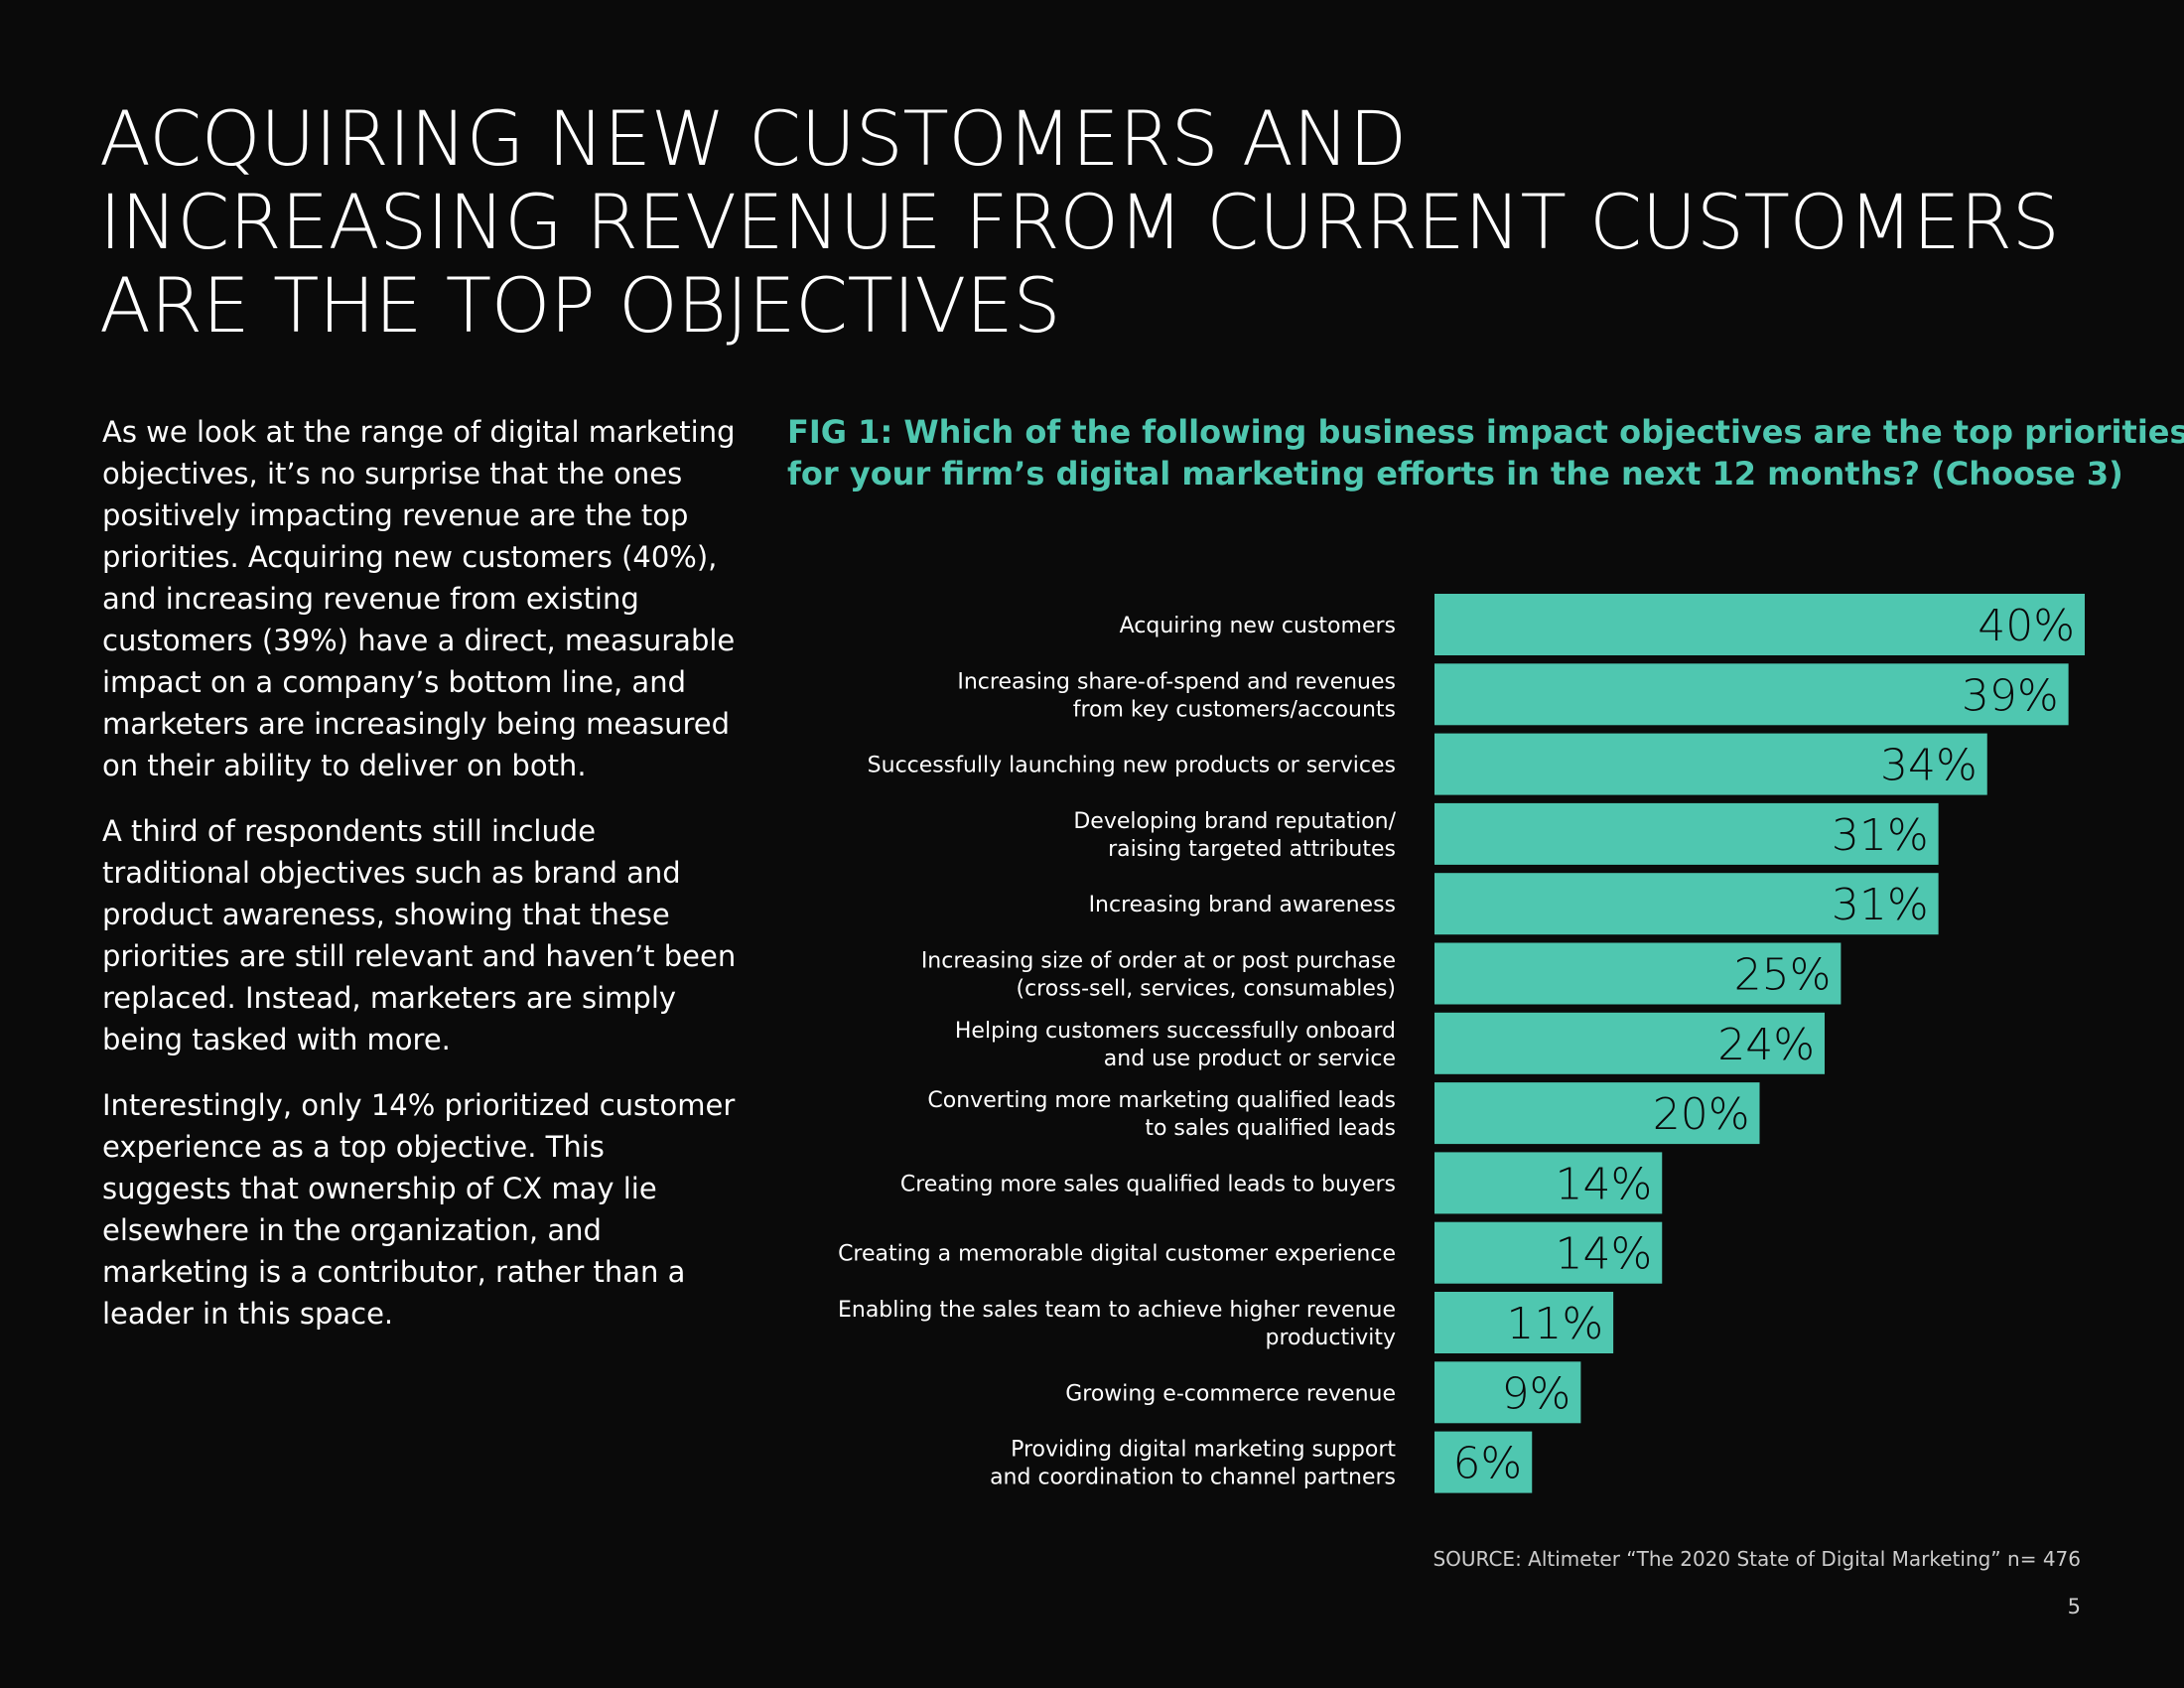  I want to click on category-label: (cross-sell, services, consumables), so click(1207, 989).